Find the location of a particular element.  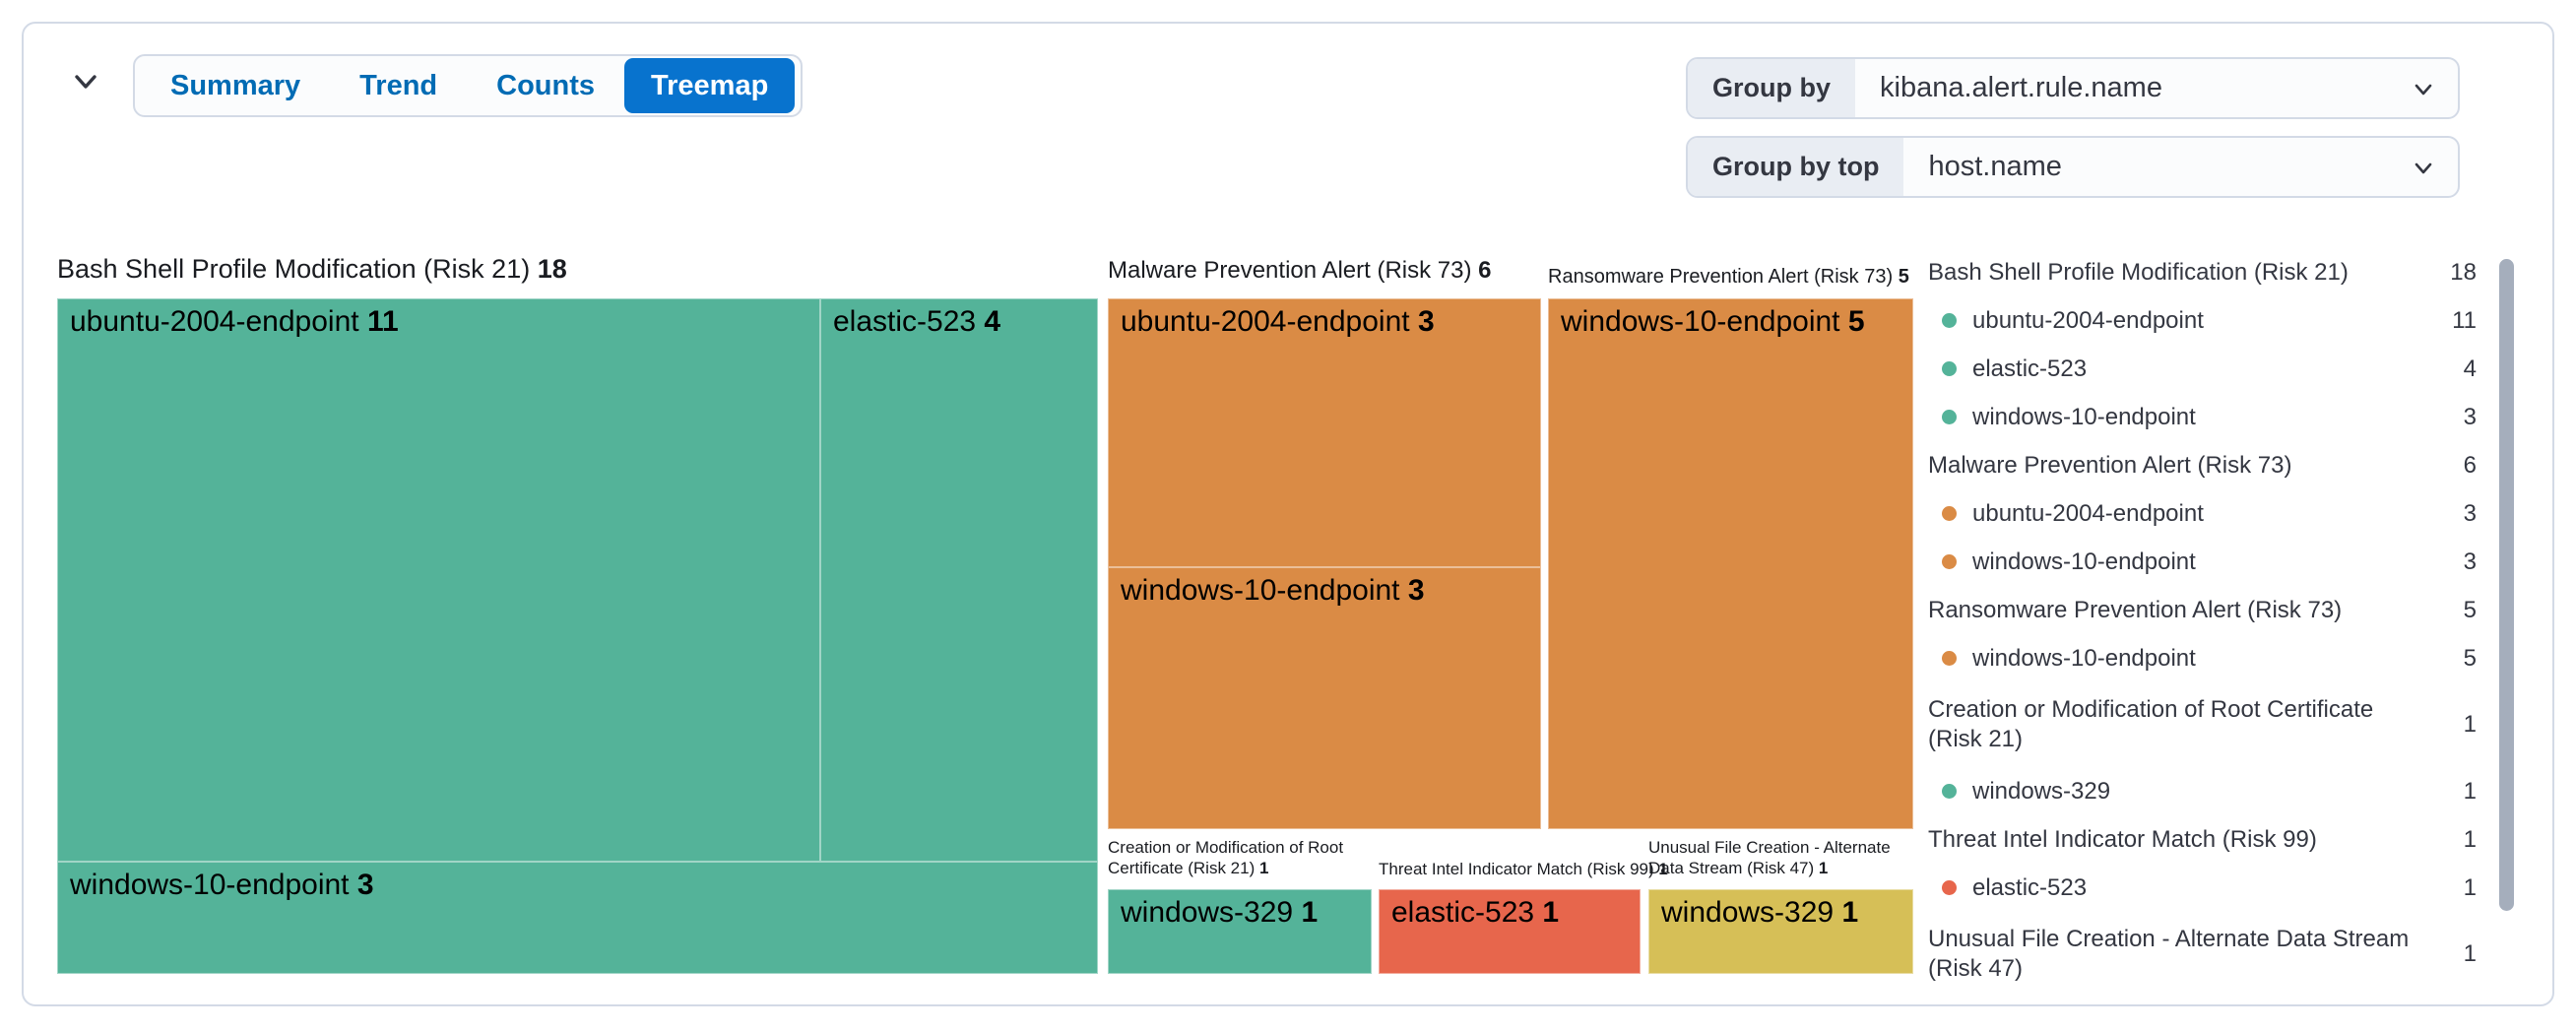

tab-summary: Summary is located at coordinates (235, 85).